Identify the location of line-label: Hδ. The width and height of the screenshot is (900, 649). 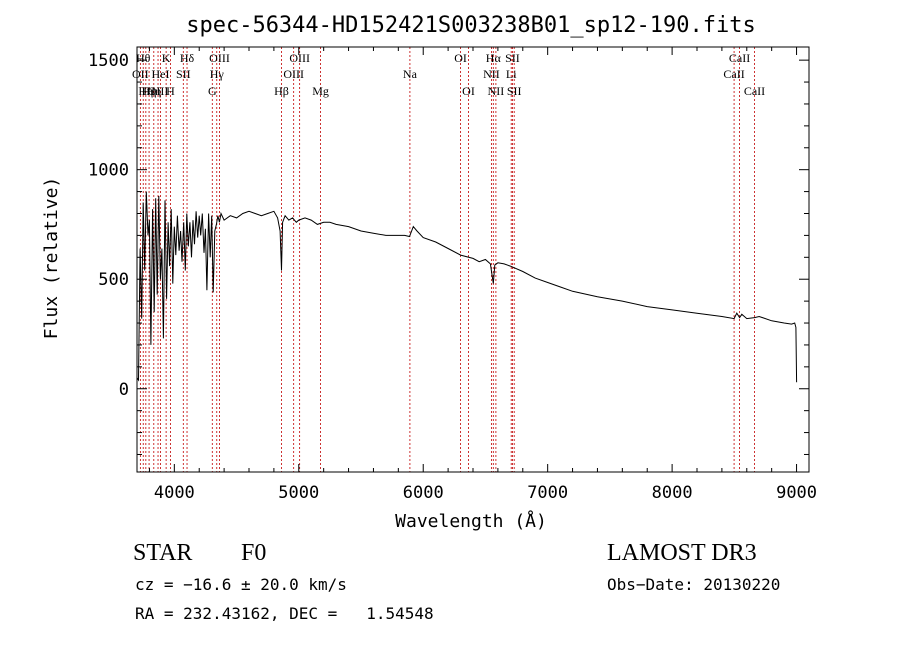
(187, 58).